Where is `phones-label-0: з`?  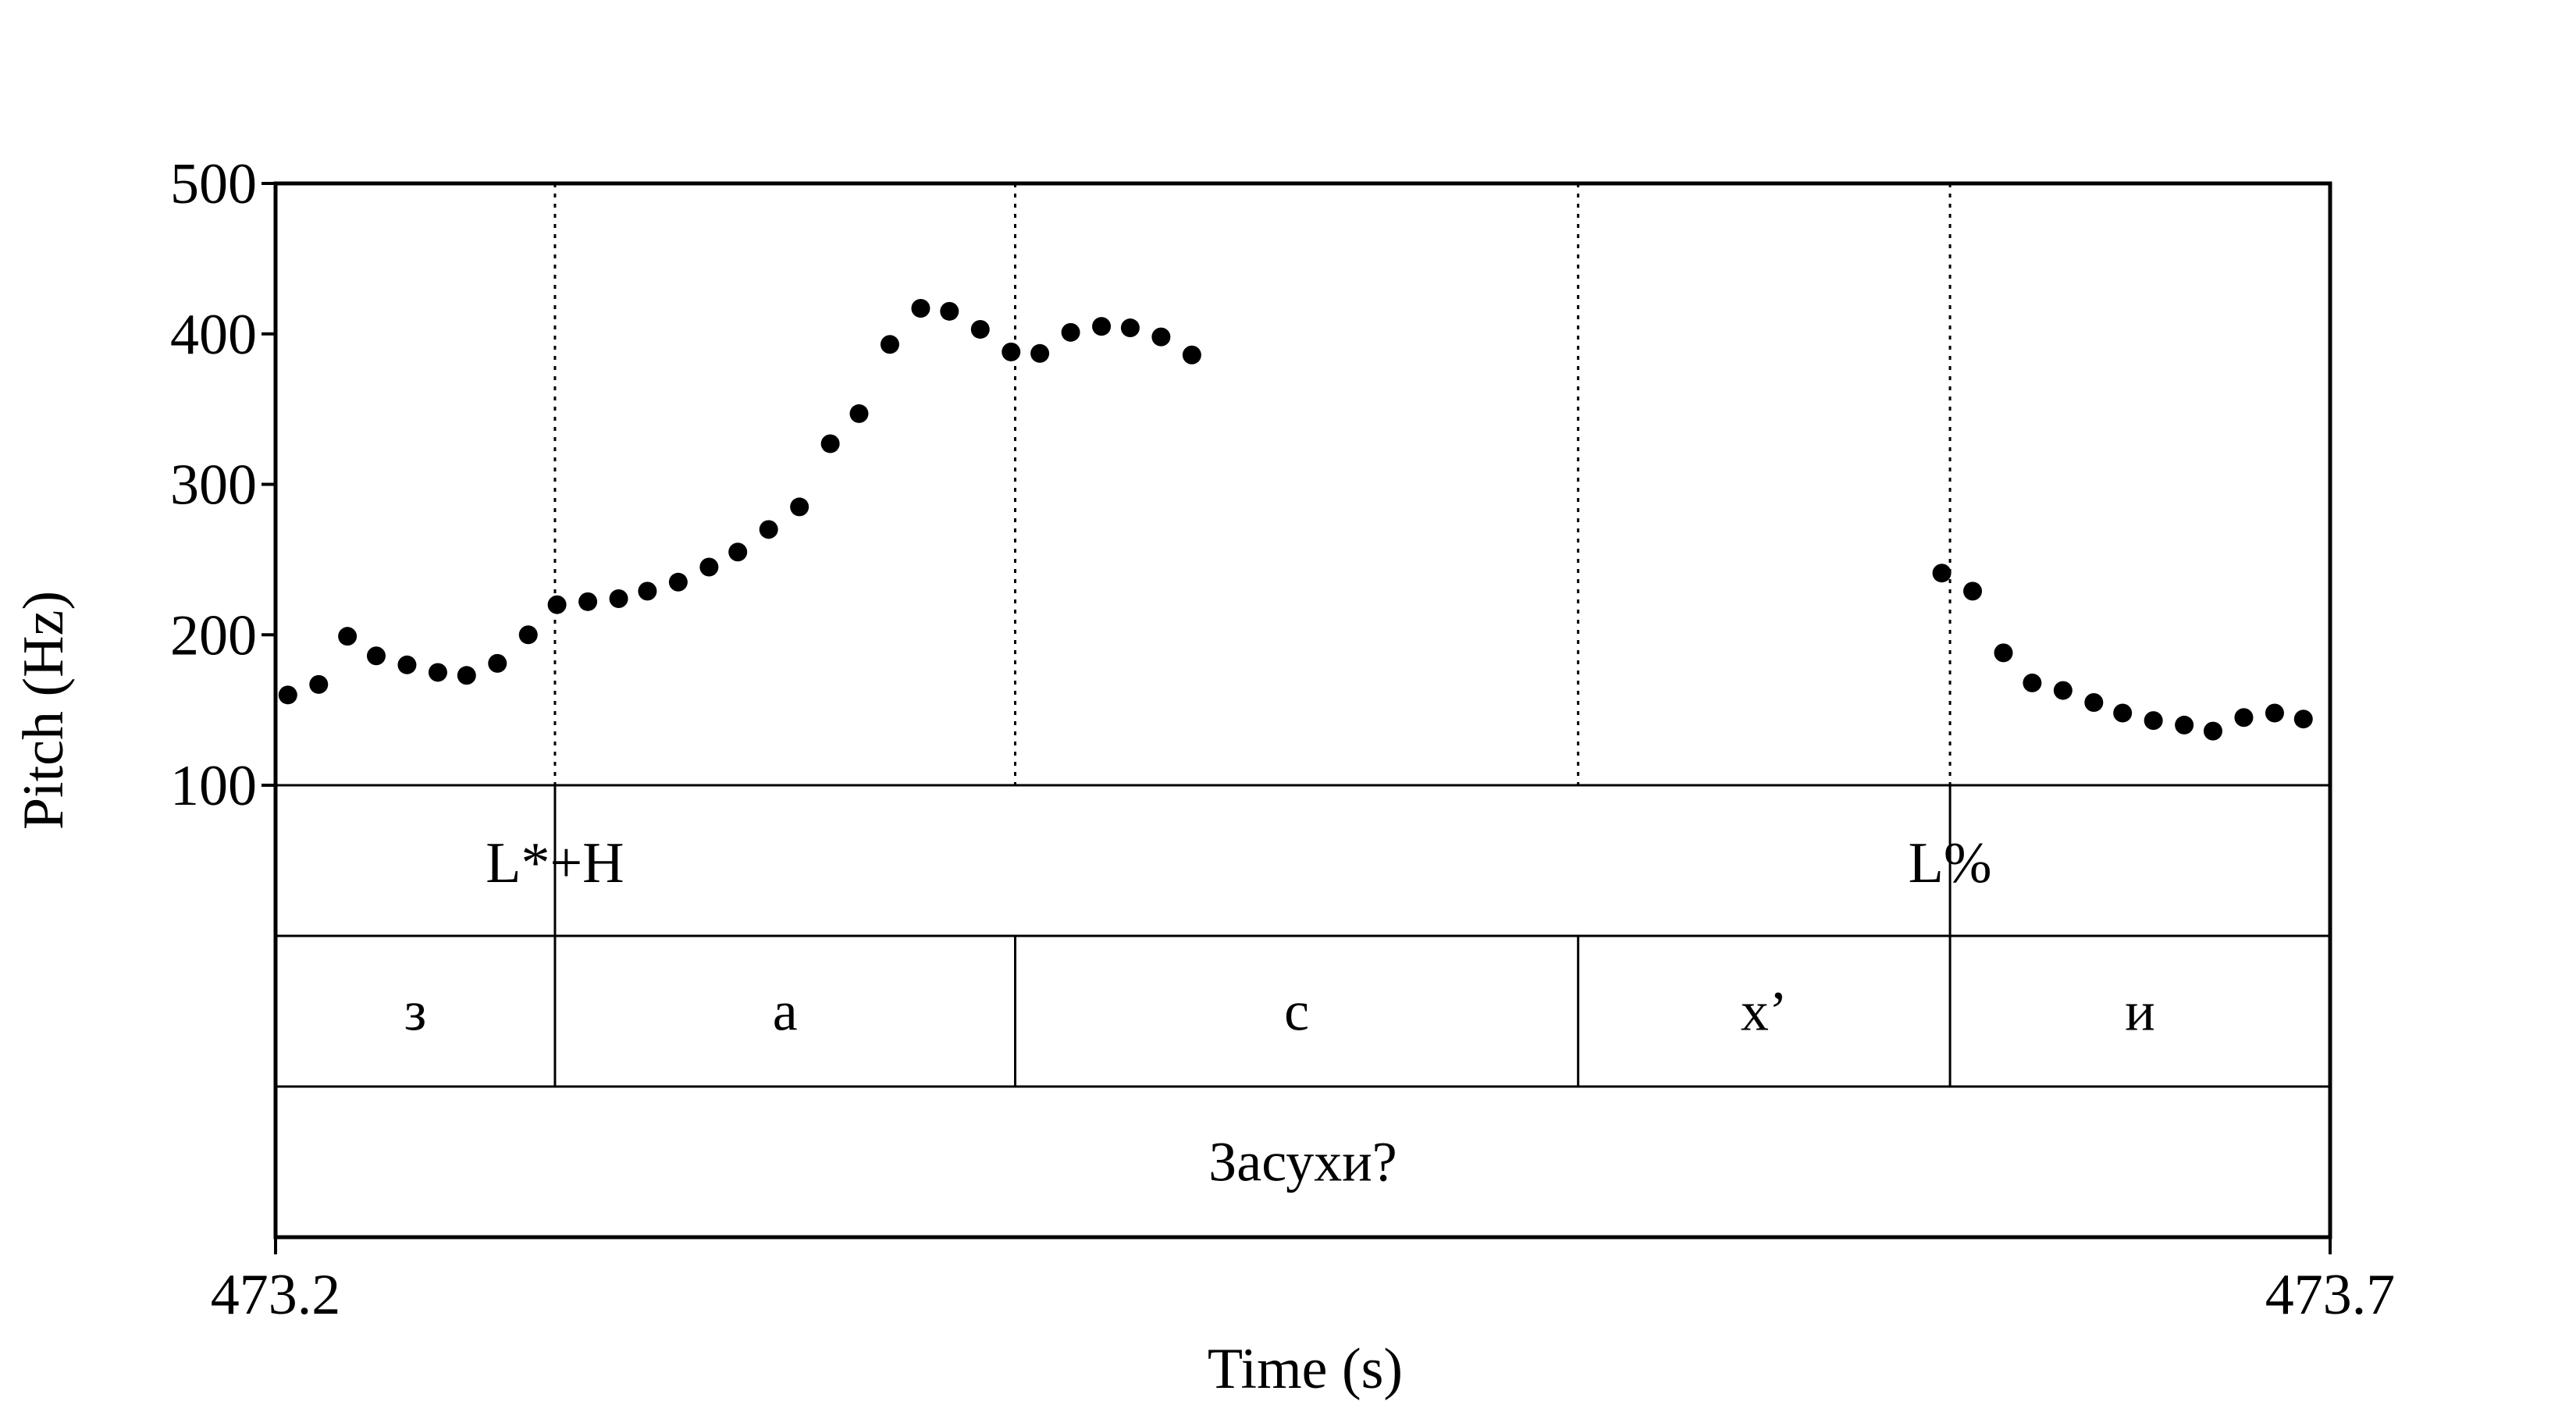
phones-label-0: з is located at coordinates (415, 1012).